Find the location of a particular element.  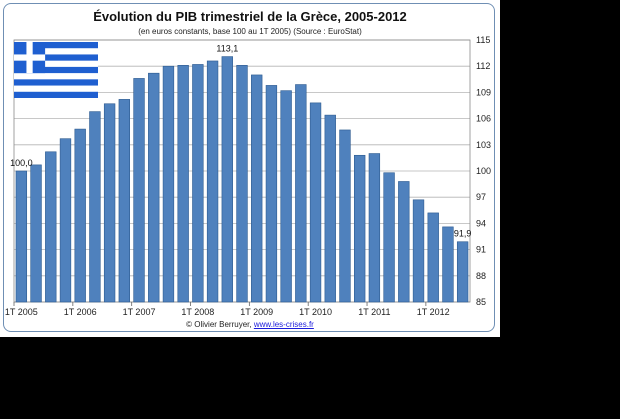

x-tick-label: 1T 2005 is located at coordinates (21, 312).